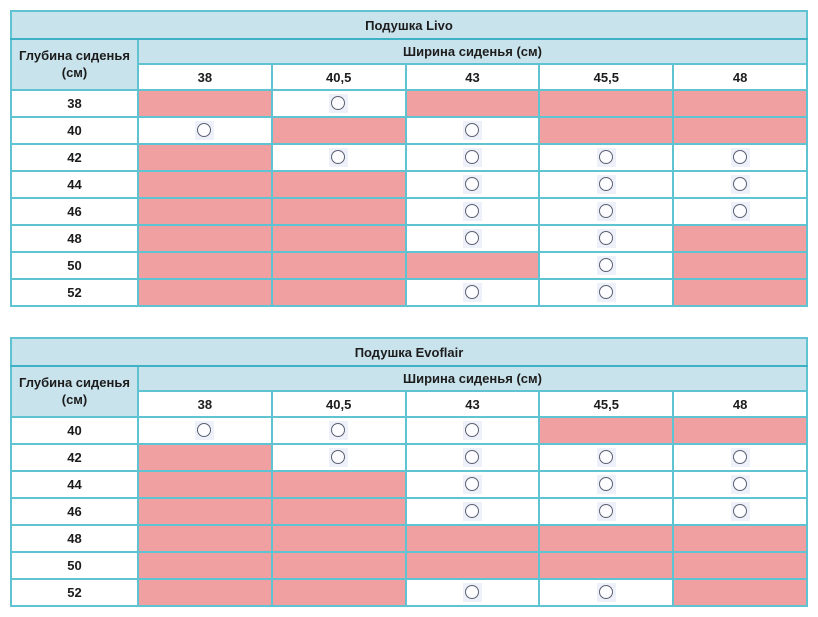 The image size is (818, 617). Describe the element at coordinates (74, 130) in the screenshot. I see `row-depth-label: 40` at that location.